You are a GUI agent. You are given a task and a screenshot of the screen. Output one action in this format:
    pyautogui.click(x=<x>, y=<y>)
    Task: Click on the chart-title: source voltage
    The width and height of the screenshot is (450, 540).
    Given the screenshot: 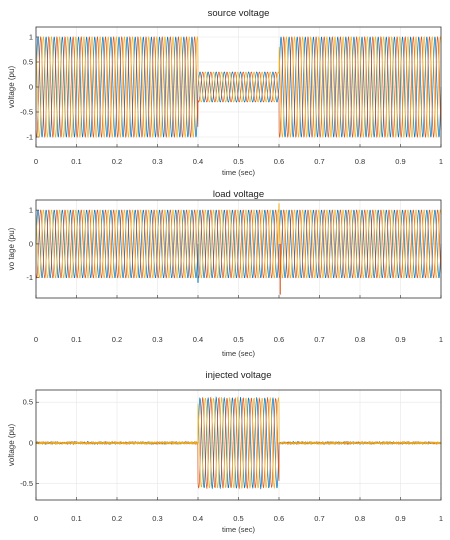 What is the action you would take?
    pyautogui.click(x=239, y=13)
    